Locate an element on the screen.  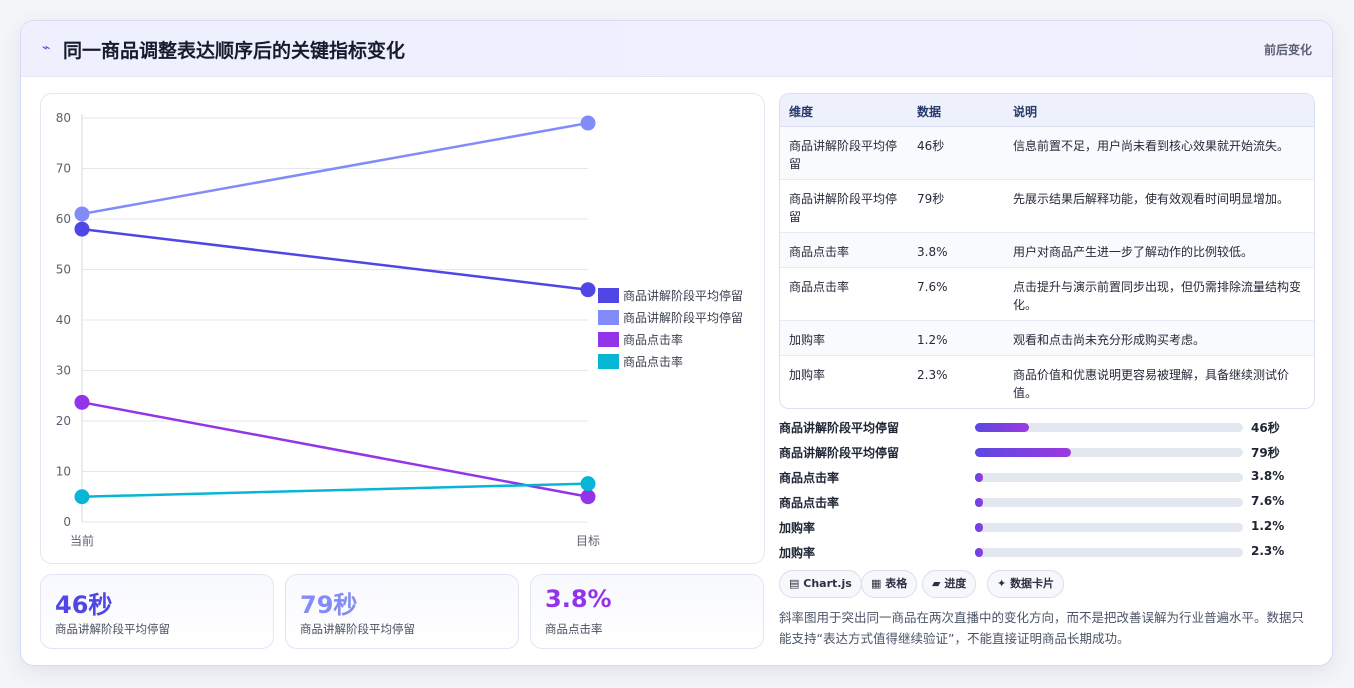
chip-label: 数据卡片 is located at coordinates (1032, 583).